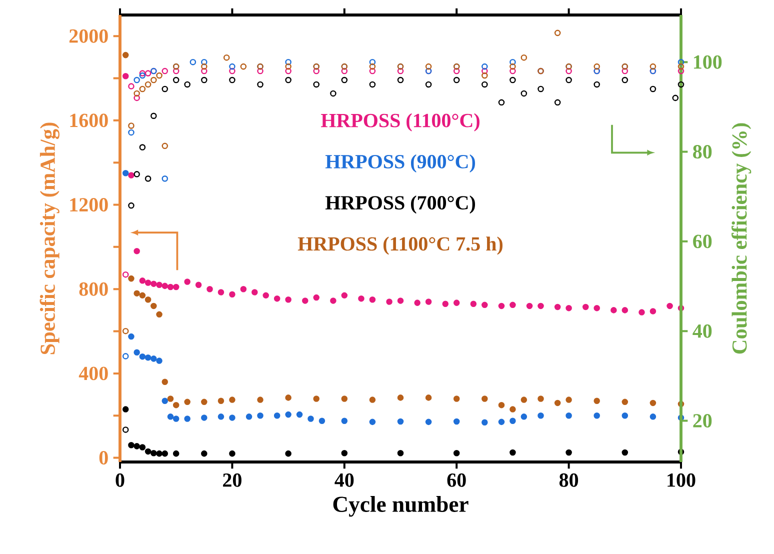  What do you see at coordinates (568, 480) in the screenshot?
I see `x-tick-label: 80` at bounding box center [568, 480].